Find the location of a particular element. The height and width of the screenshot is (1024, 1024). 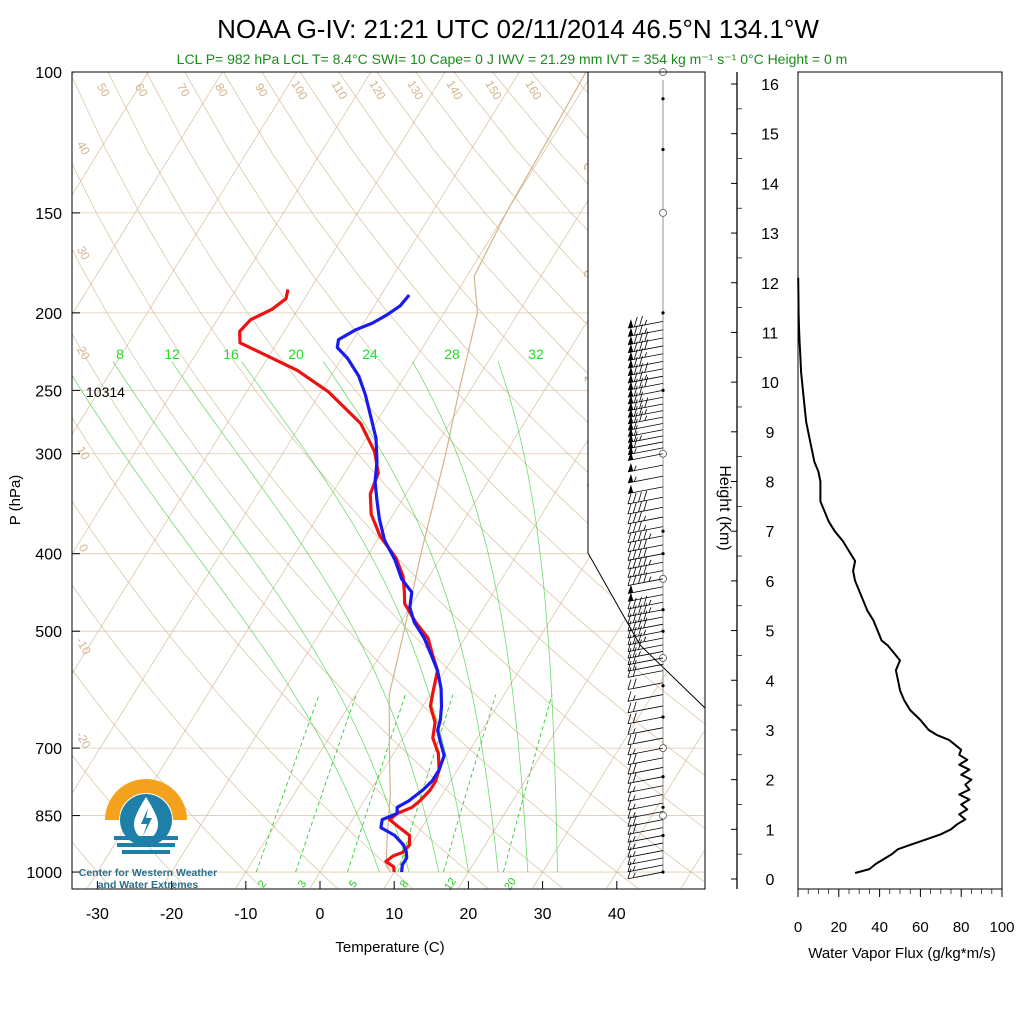

y-tick-label: 150 is located at coordinates (48, 214).